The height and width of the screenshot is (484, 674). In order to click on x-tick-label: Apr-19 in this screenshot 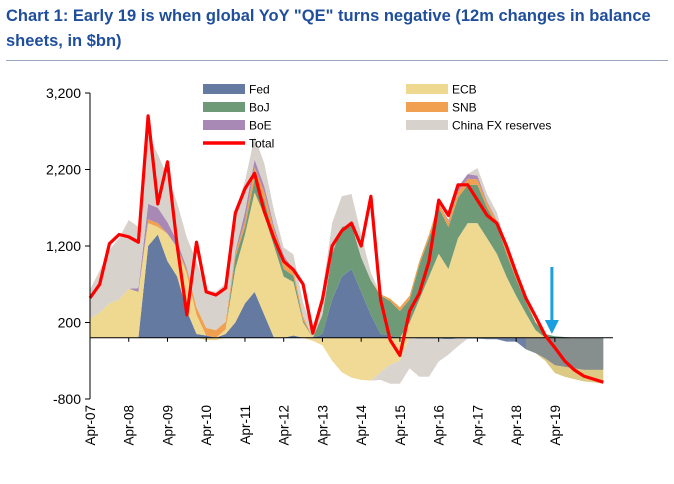, I will do `click(555, 425)`.